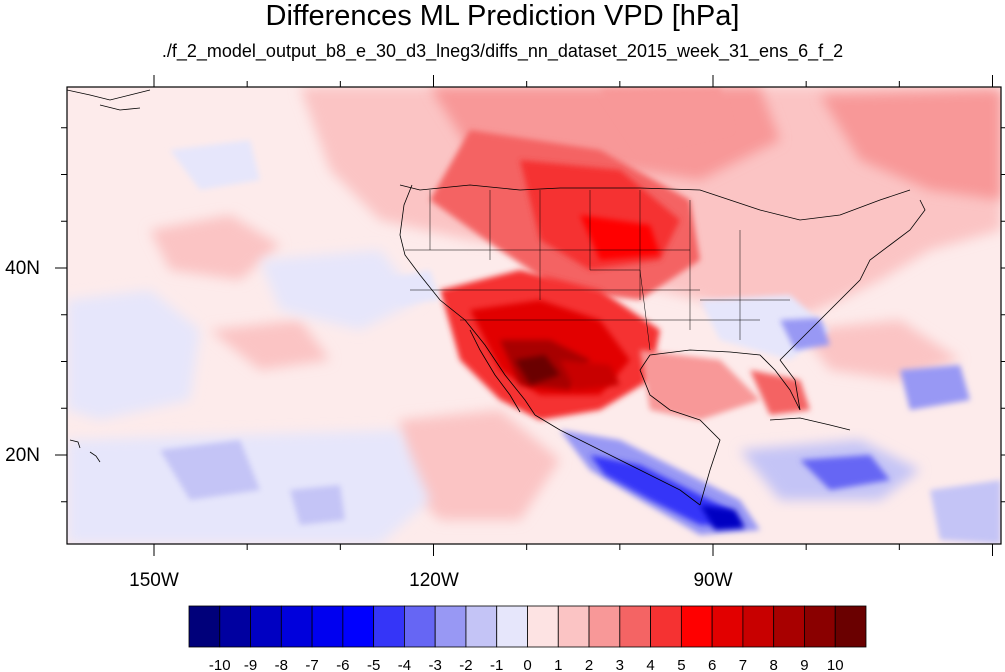 The width and height of the screenshot is (1005, 672). I want to click on lat-label-40n: 40N, so click(22, 268).